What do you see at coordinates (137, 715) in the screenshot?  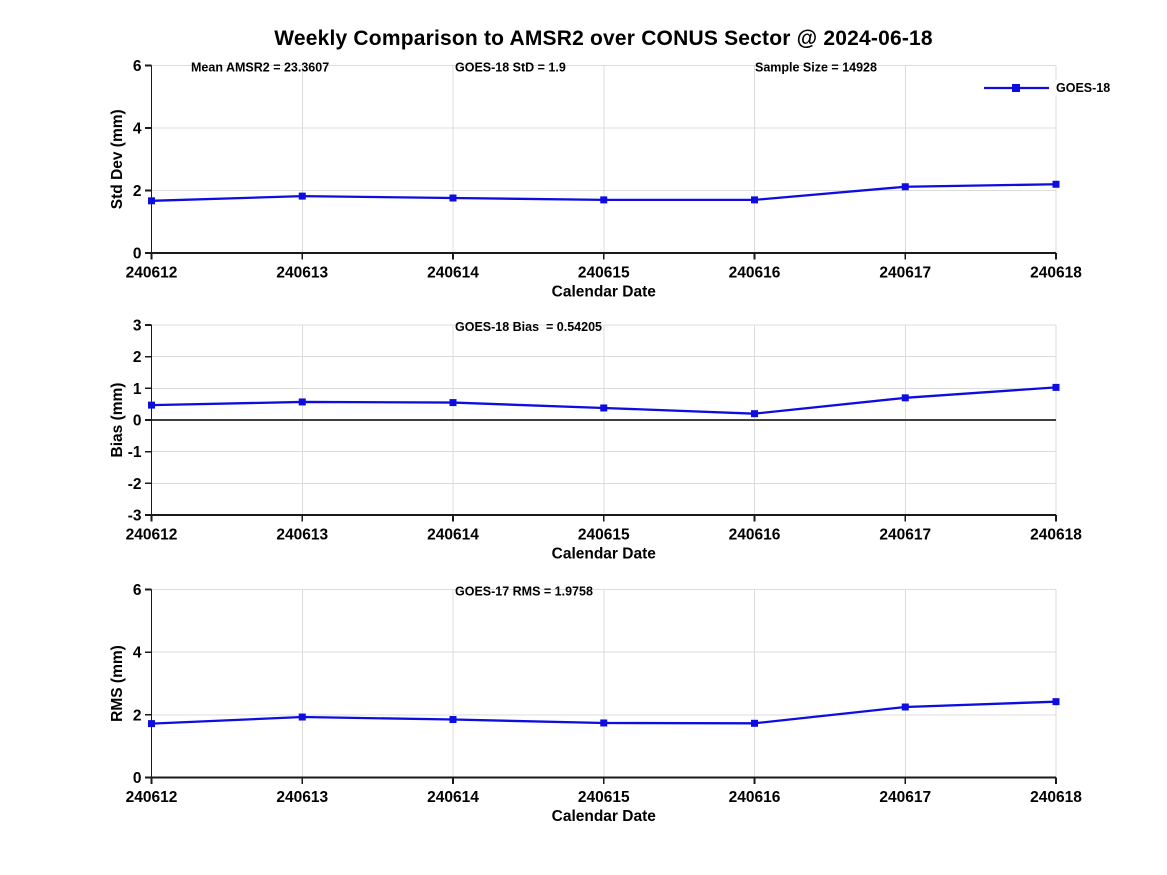 I see `subplot-3-y-tick-label: 2` at bounding box center [137, 715].